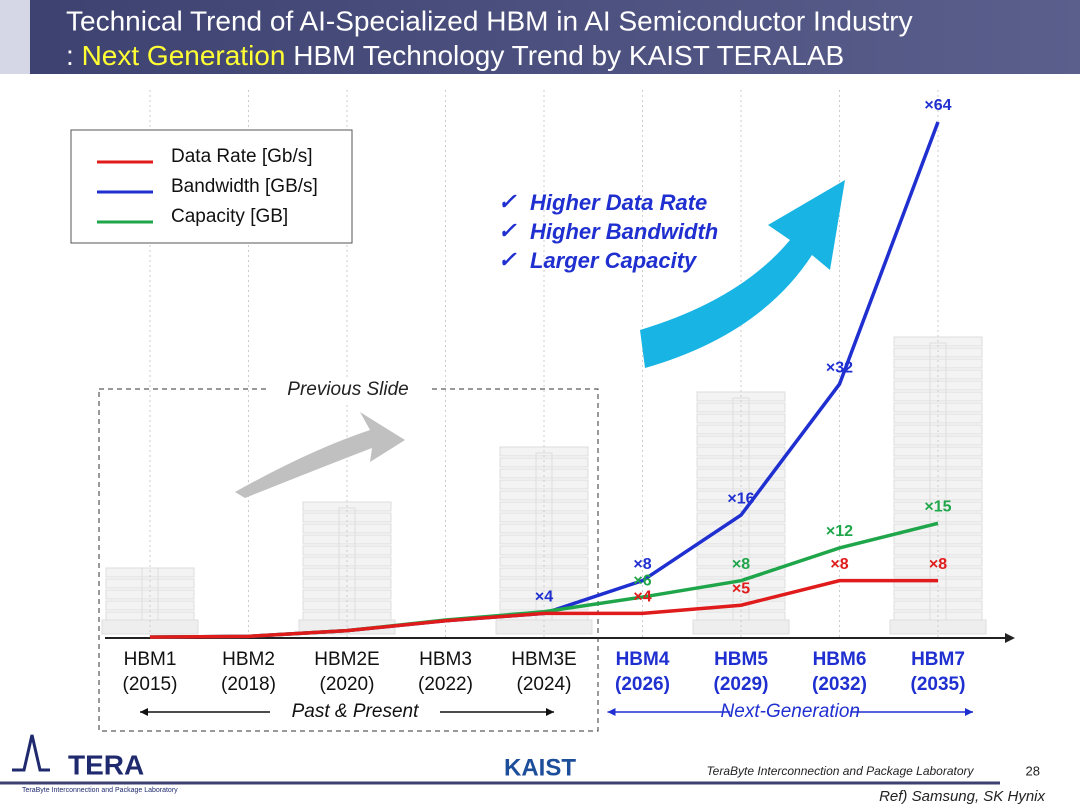  What do you see at coordinates (840, 659) in the screenshot?
I see `x-tick-label: HBM6` at bounding box center [840, 659].